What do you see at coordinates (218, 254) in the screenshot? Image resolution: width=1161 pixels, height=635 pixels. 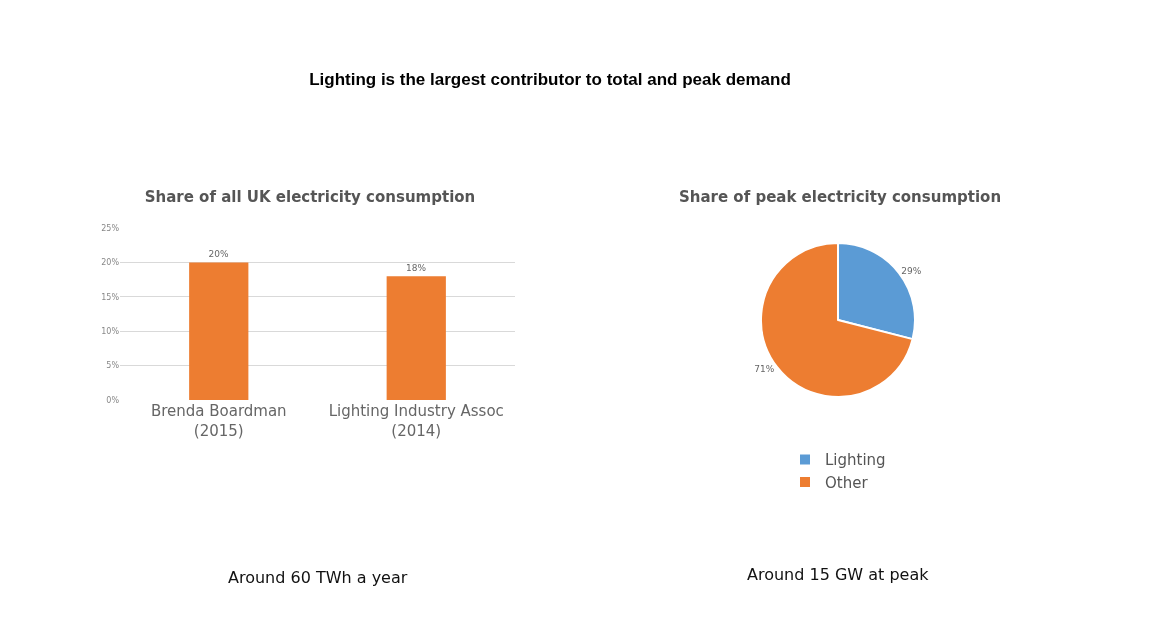 I see `data-label: 20%` at bounding box center [218, 254].